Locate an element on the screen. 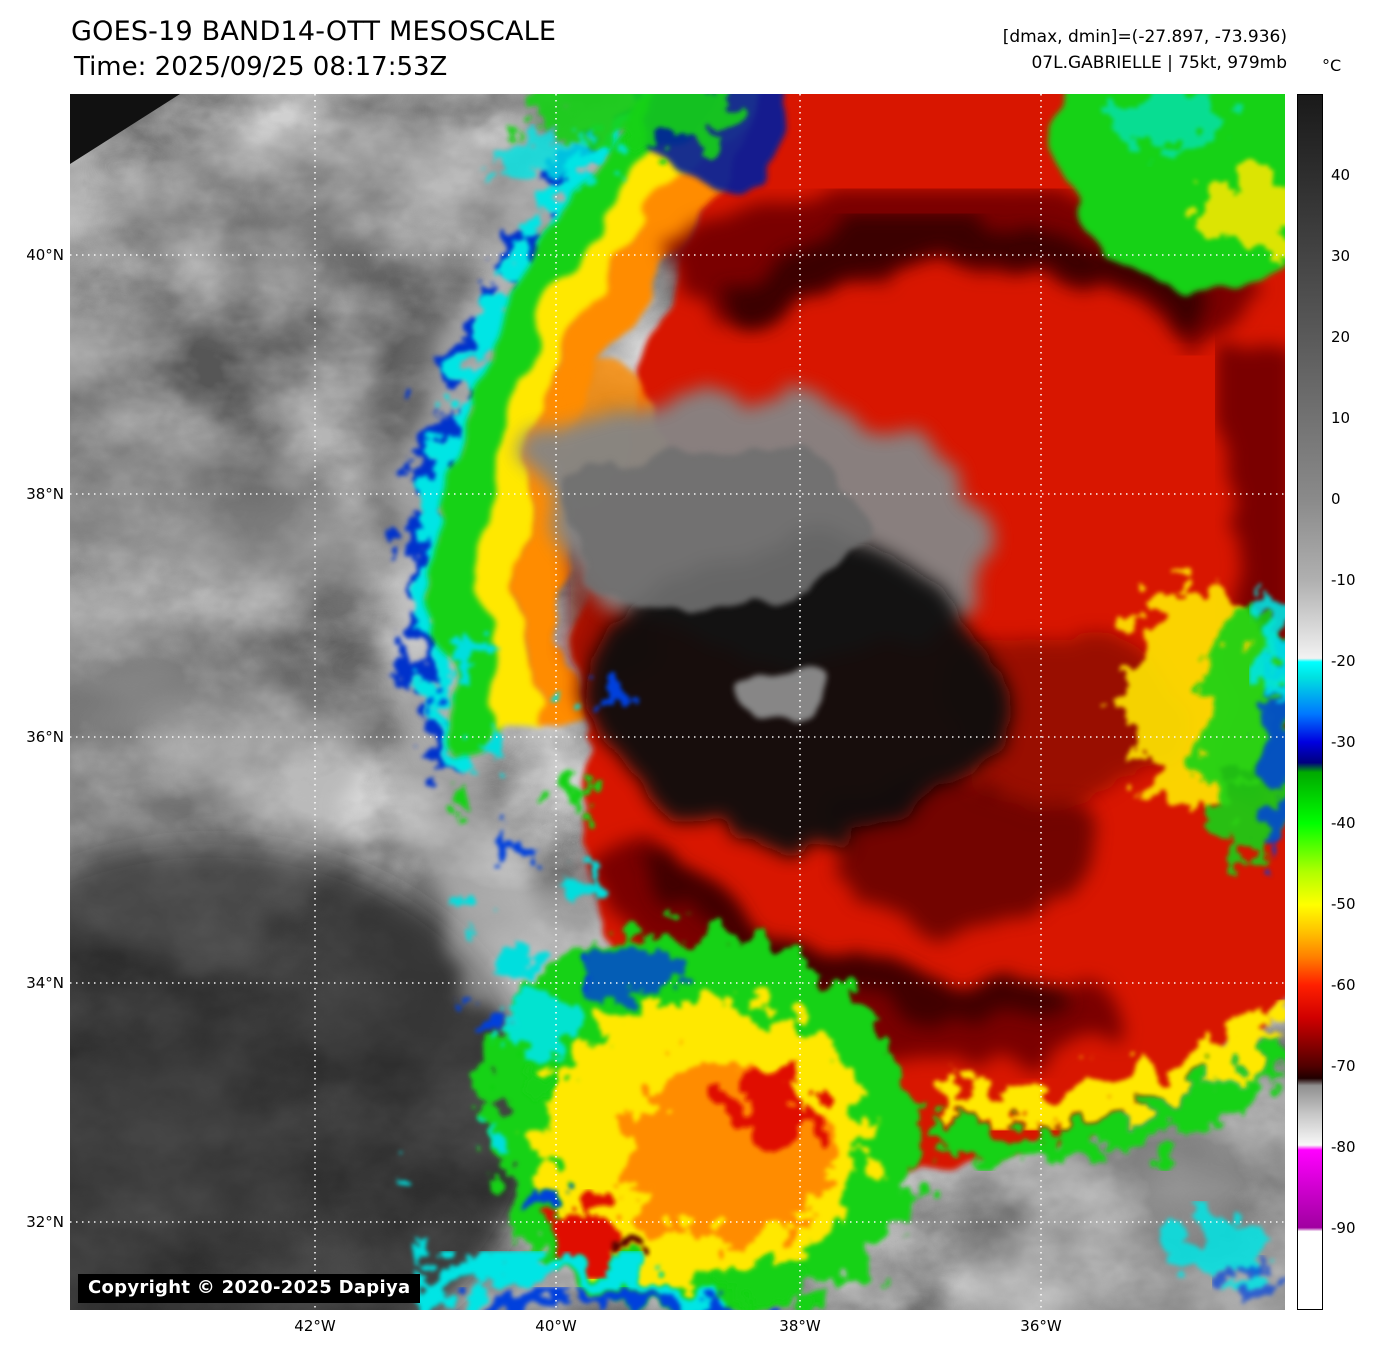 Image resolution: width=1389 pixels, height=1359 pixels. colorbar-tick: 30 is located at coordinates (1341, 256).